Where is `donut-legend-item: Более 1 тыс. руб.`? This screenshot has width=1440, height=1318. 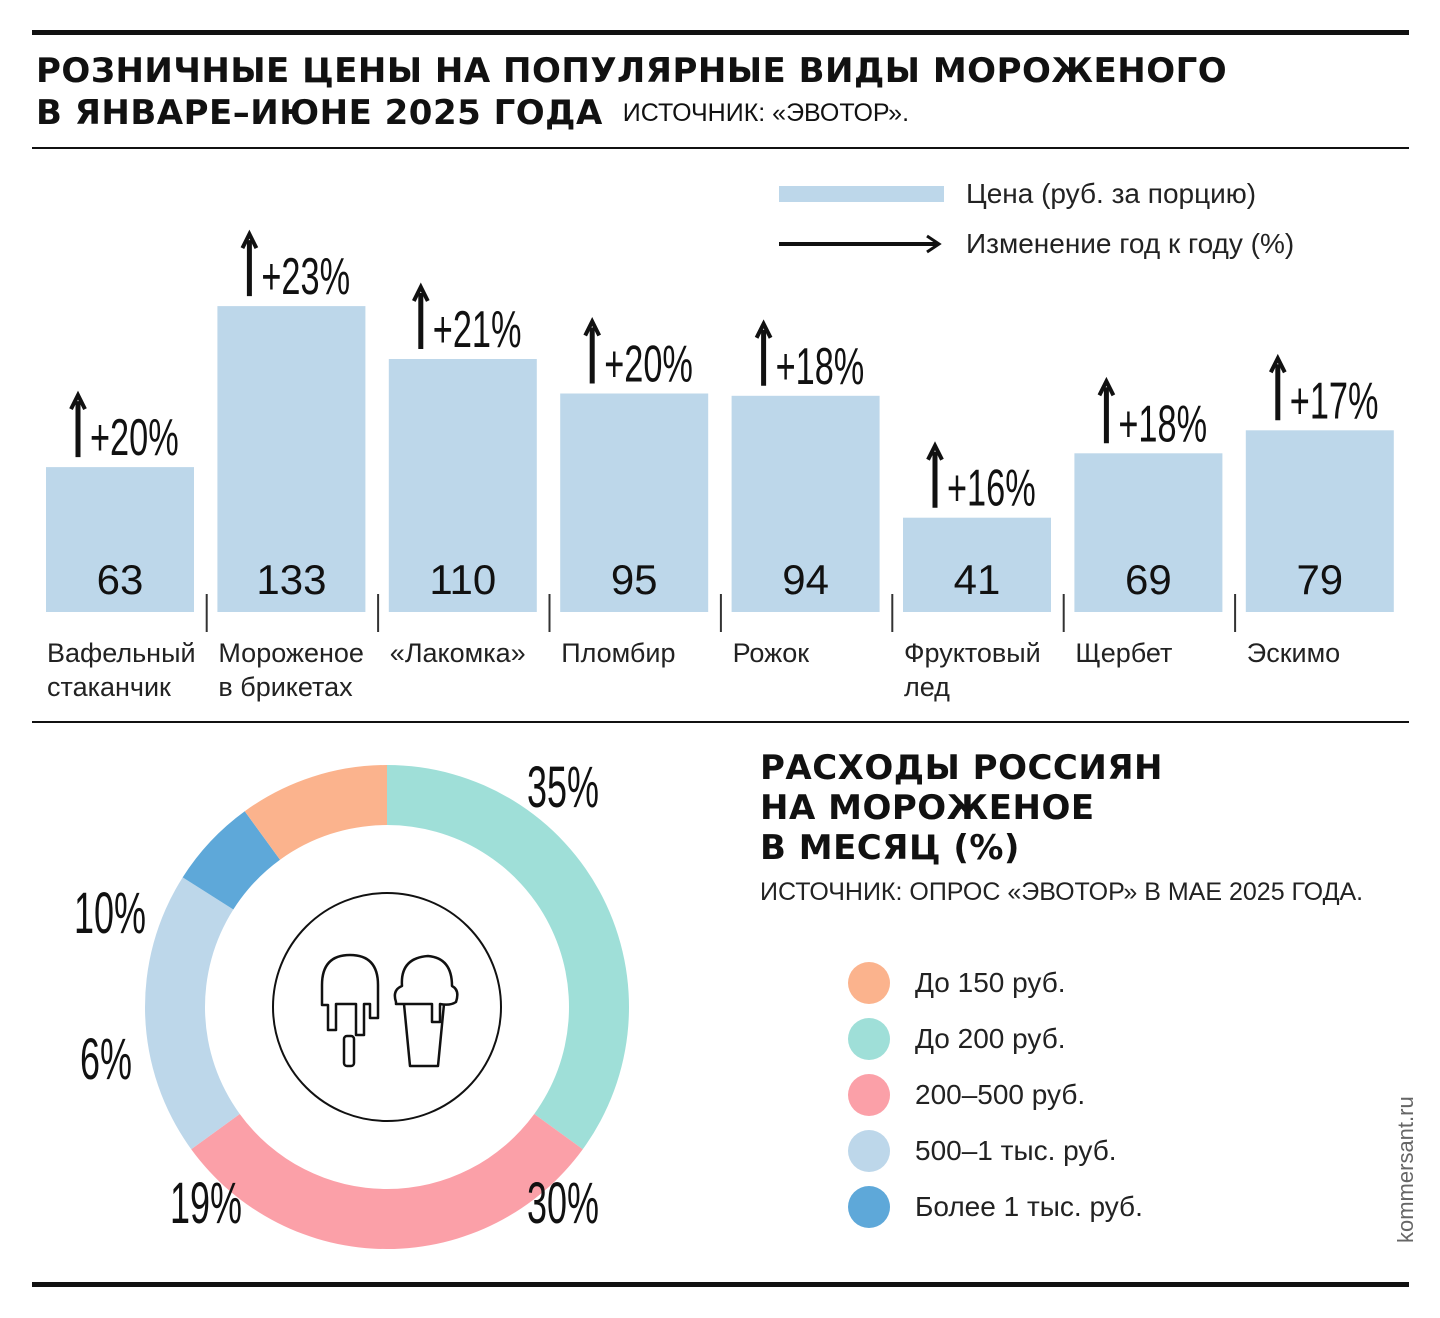 donut-legend-item: Более 1 тыс. руб. is located at coordinates (995, 1207).